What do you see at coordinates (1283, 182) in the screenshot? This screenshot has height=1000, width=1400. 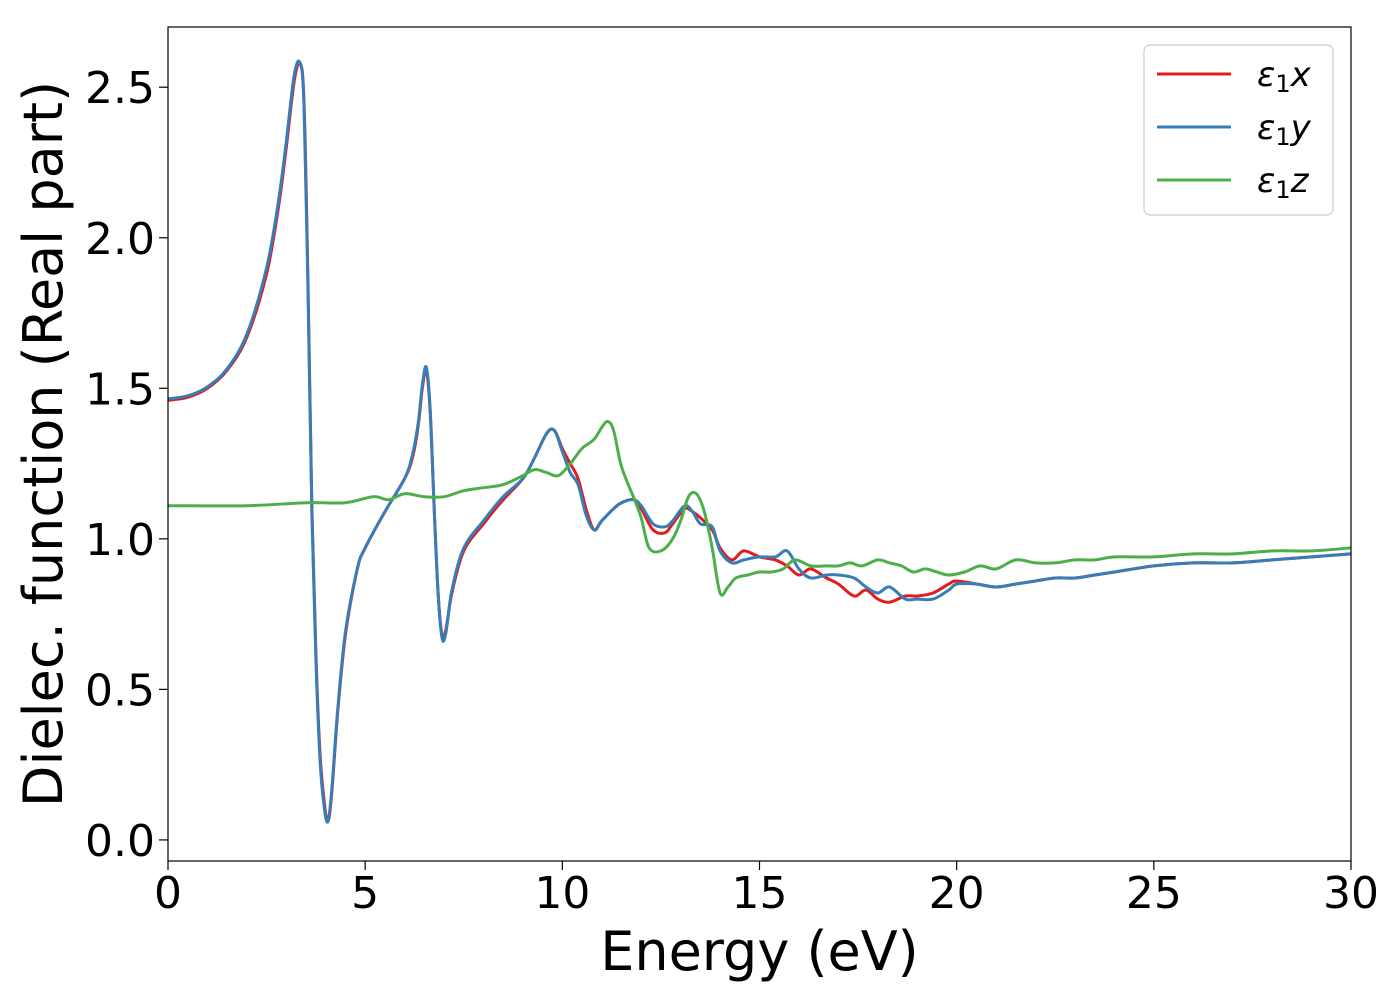 I see `legend-label: ε1z` at bounding box center [1283, 182].